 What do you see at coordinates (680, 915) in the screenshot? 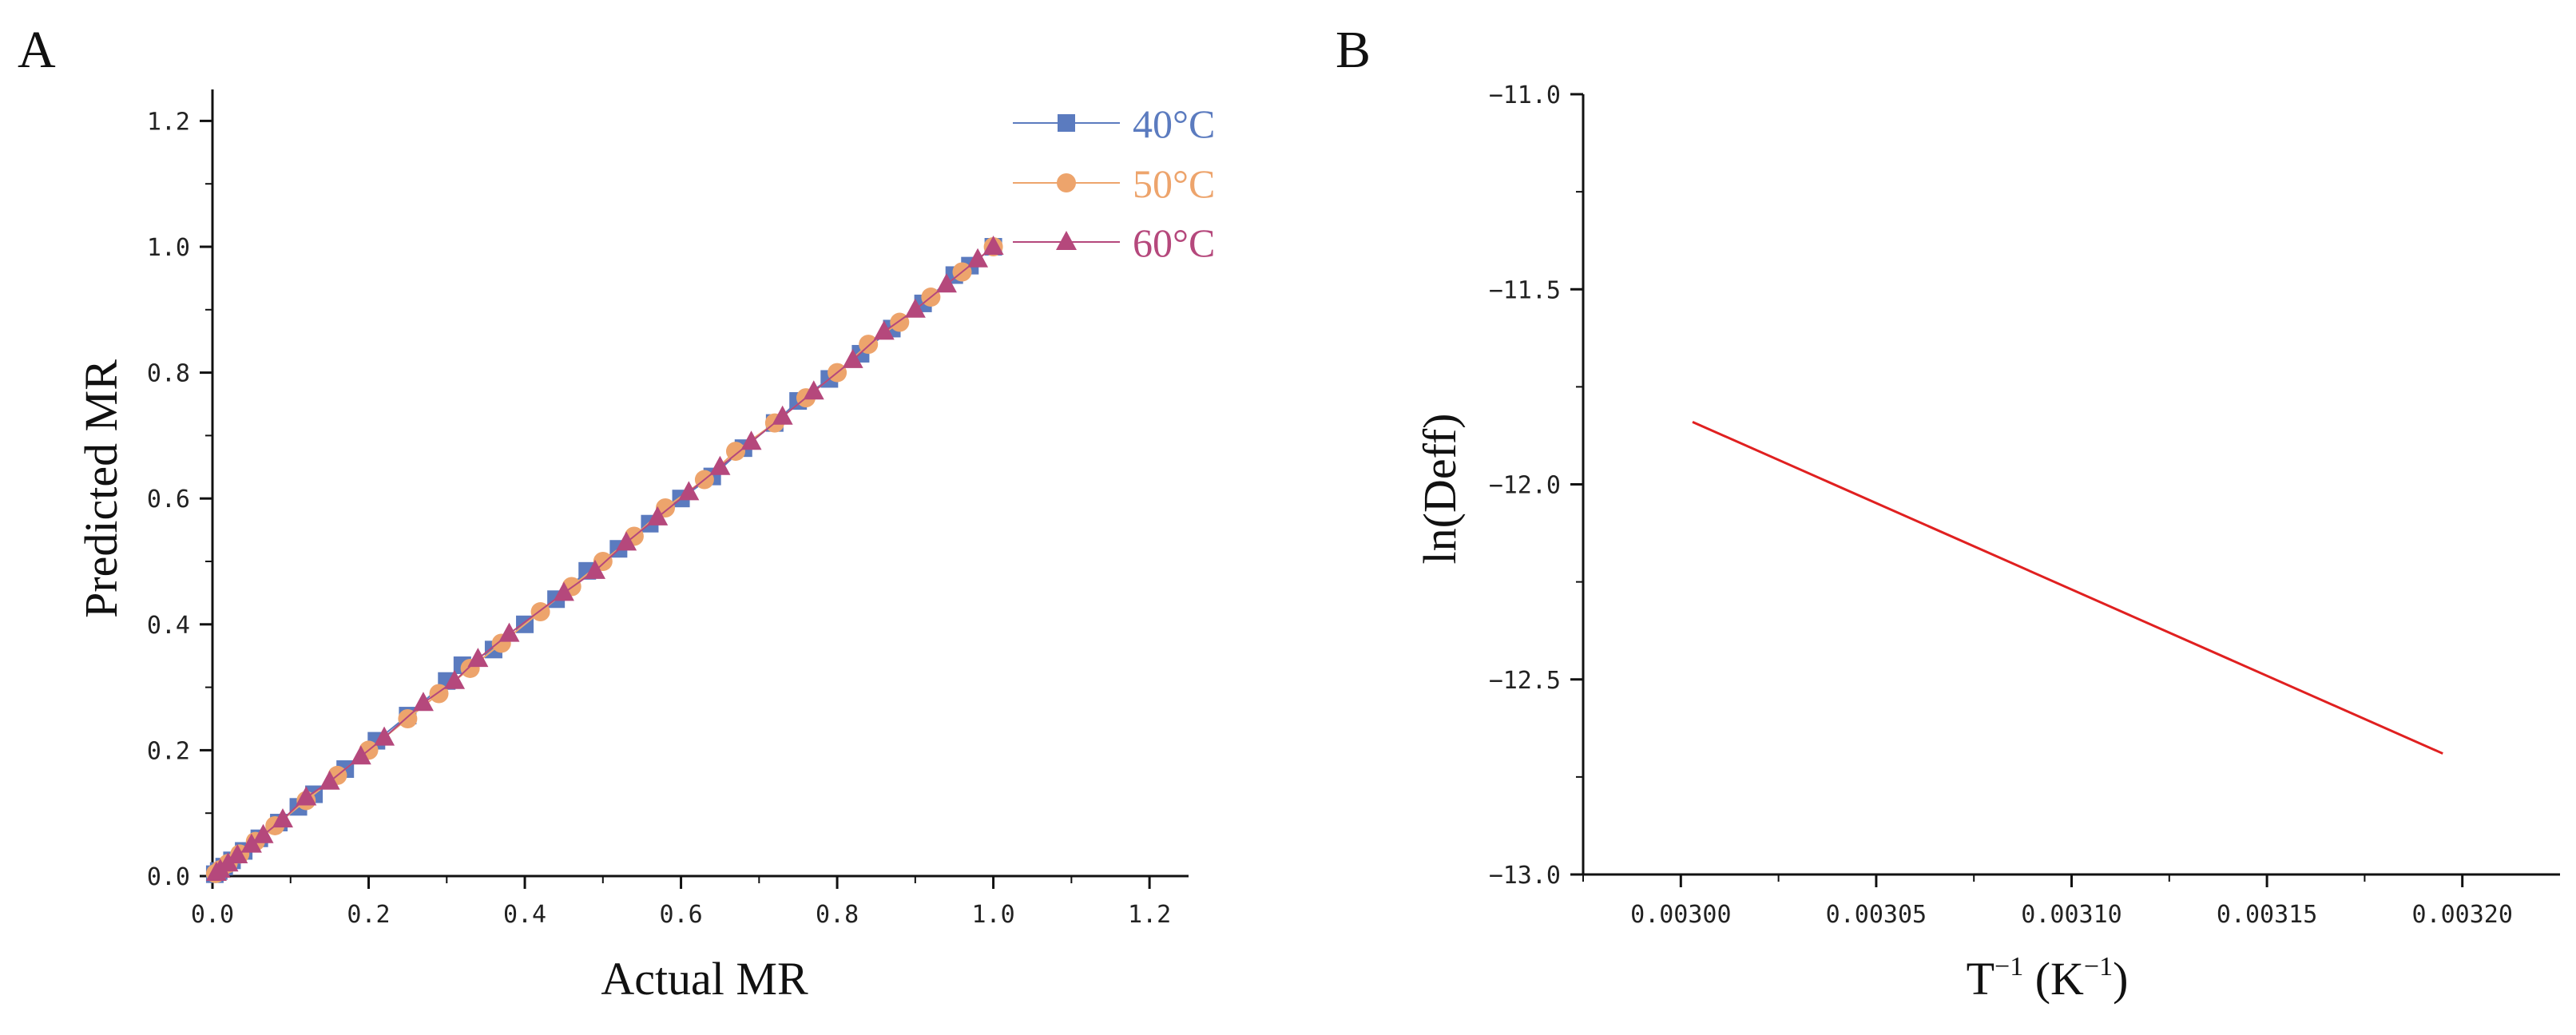
I see `panel-a-x-tick-label: 0.6` at bounding box center [680, 915].